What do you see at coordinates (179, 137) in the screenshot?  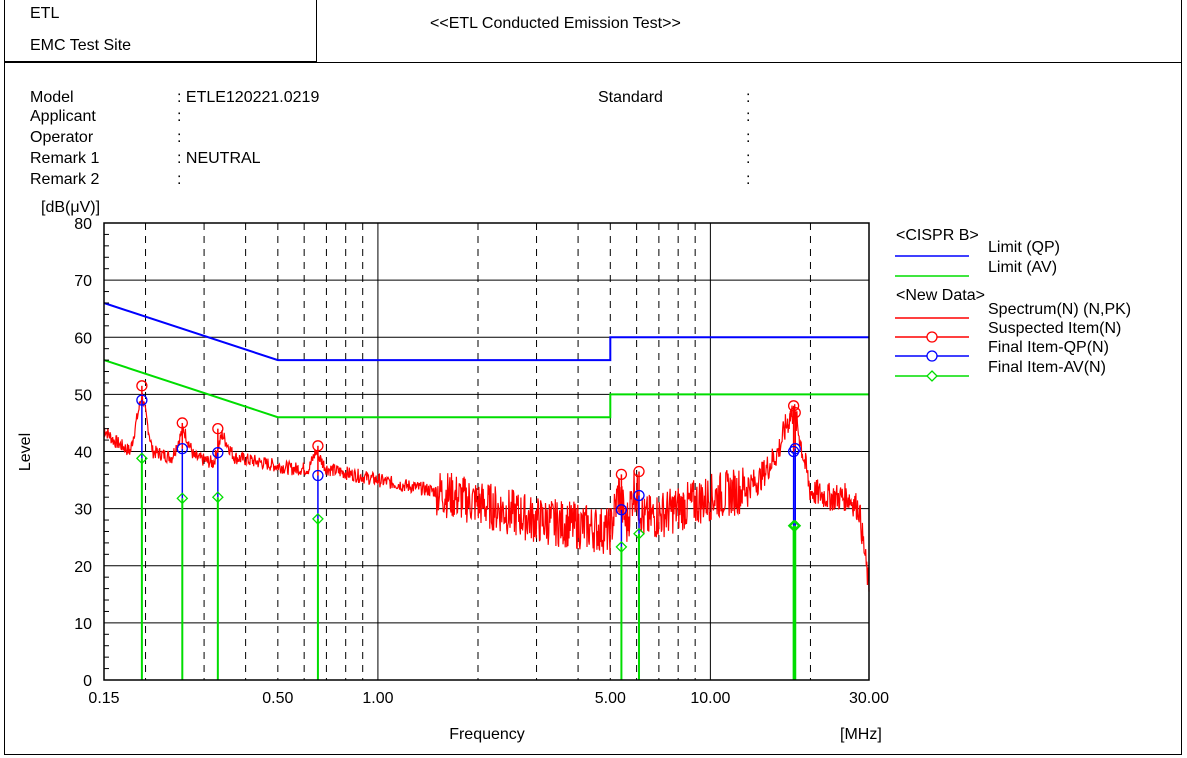 I see `operator-value: :` at bounding box center [179, 137].